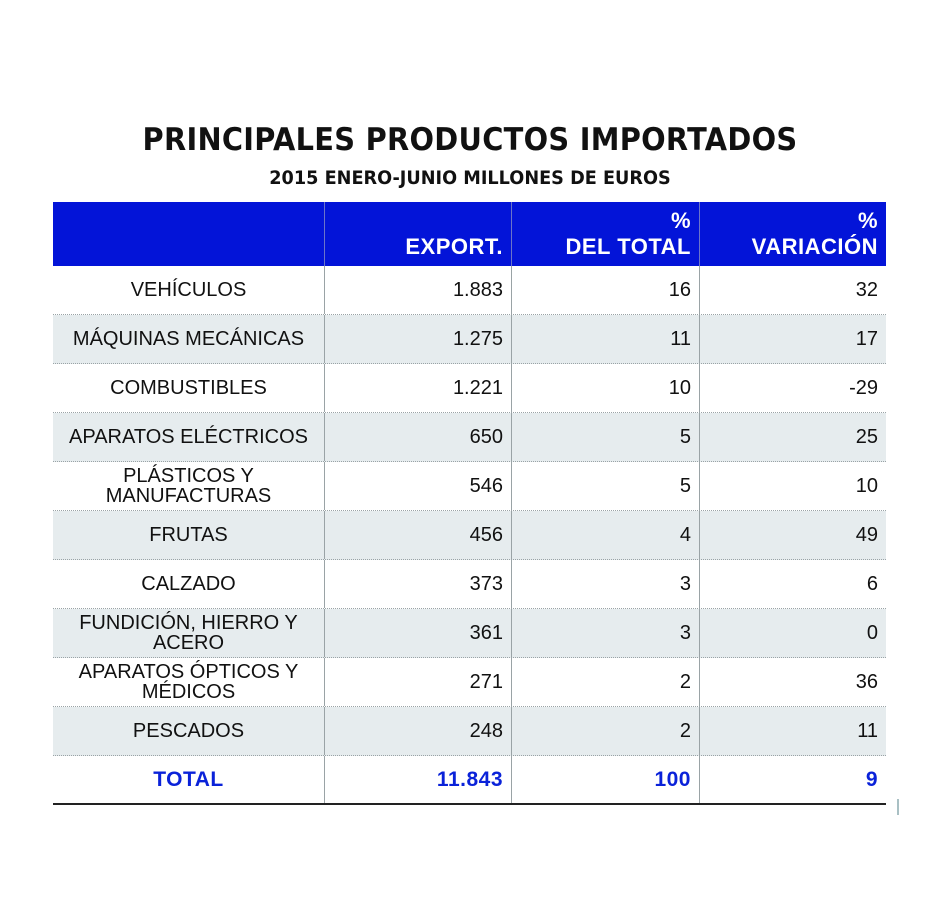 Image resolution: width=936 pixels, height=923 pixels. I want to click on pct-total-value: 10, so click(605, 388).